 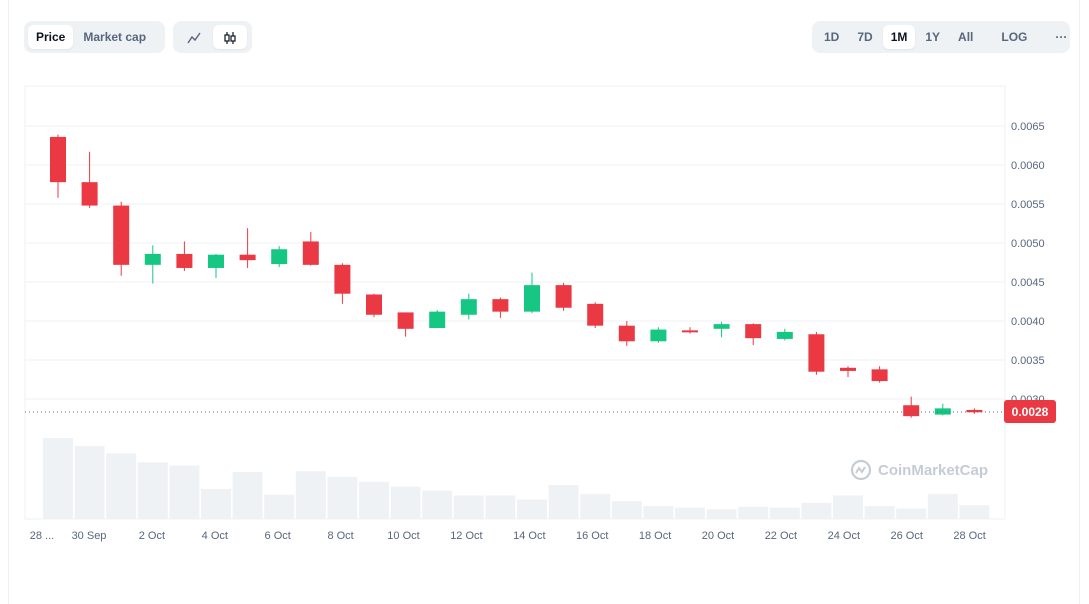 What do you see at coordinates (933, 470) in the screenshot?
I see `watermark-text: CoinMarketCap` at bounding box center [933, 470].